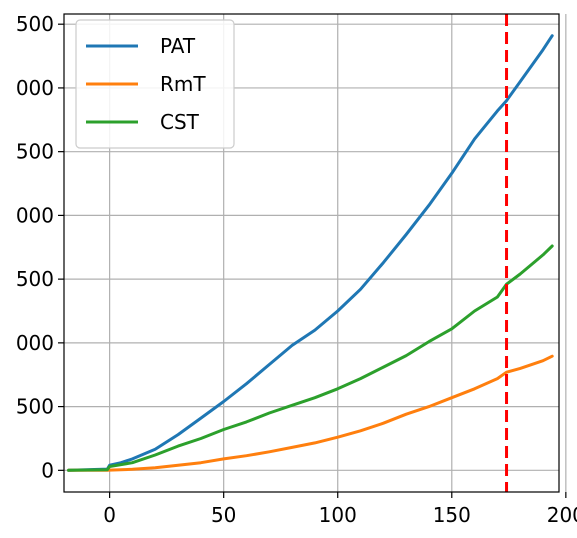  I want to click on legend-label-pat: PAT, so click(178, 46).